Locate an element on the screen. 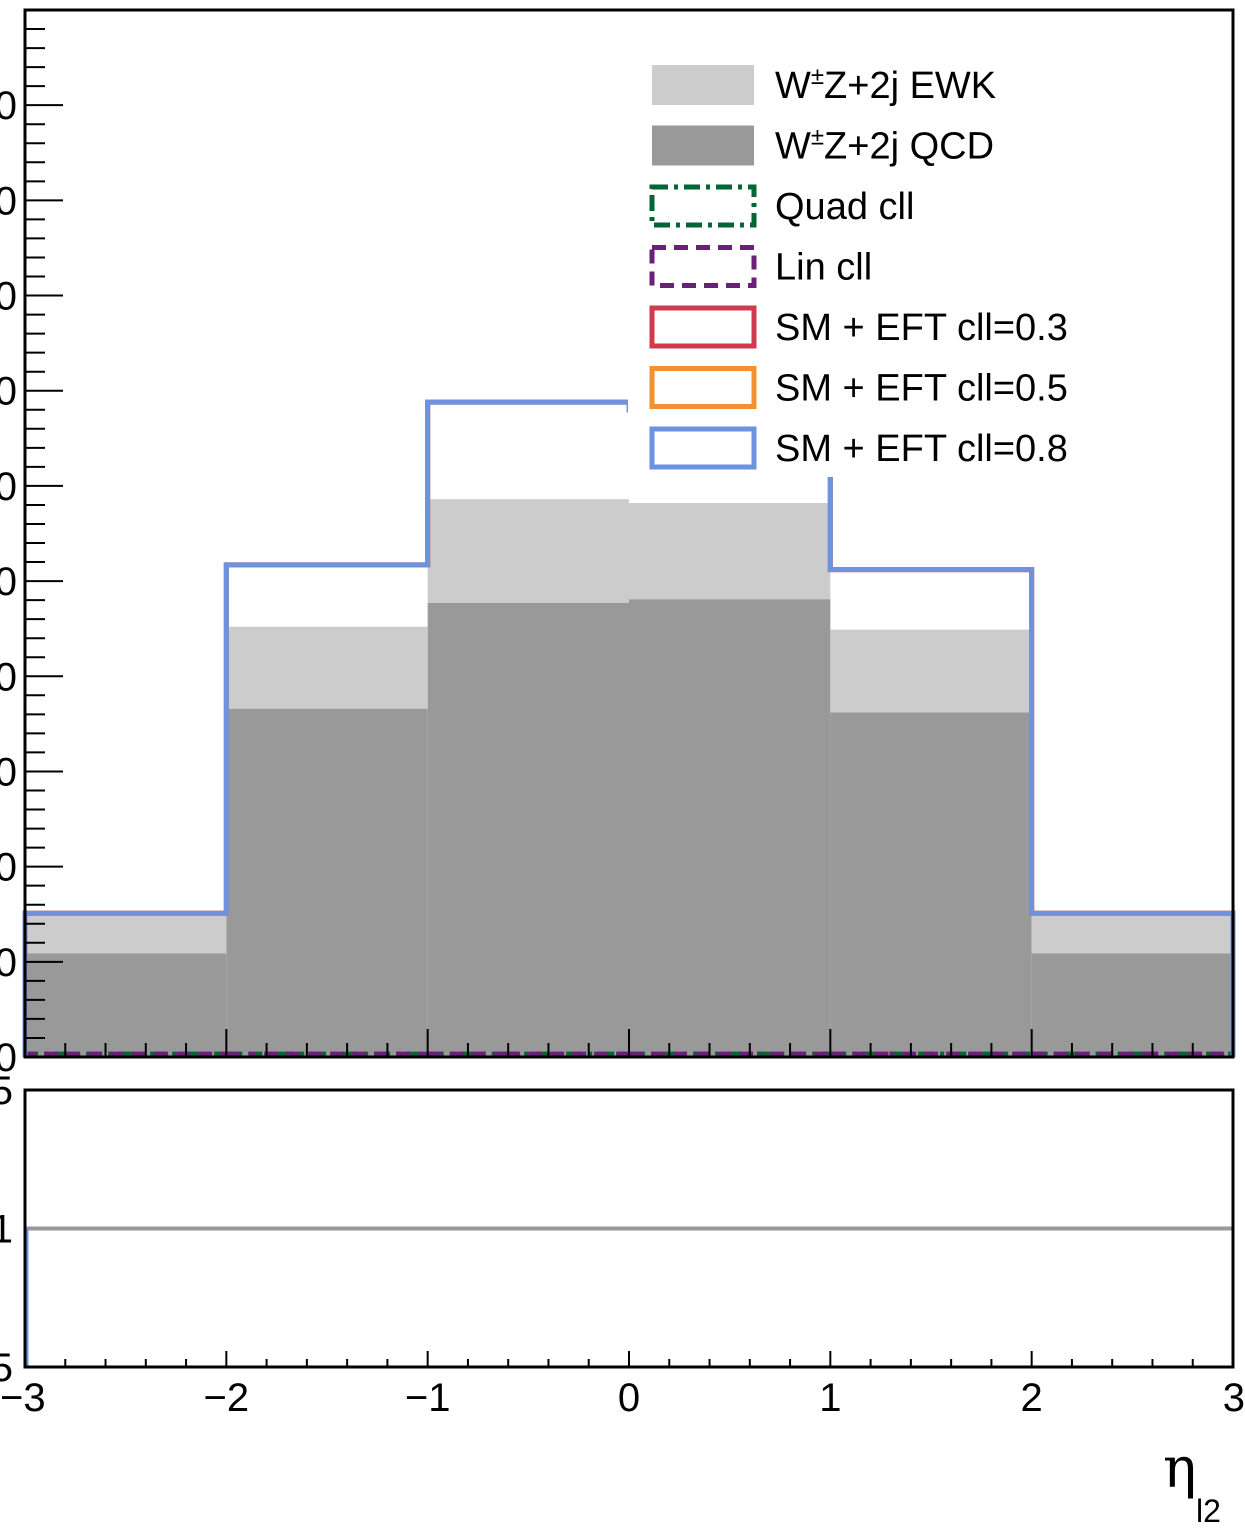 The height and width of the screenshot is (1533, 1245). legend-label-6: SM + EFT cll=0.8 is located at coordinates (921, 449).